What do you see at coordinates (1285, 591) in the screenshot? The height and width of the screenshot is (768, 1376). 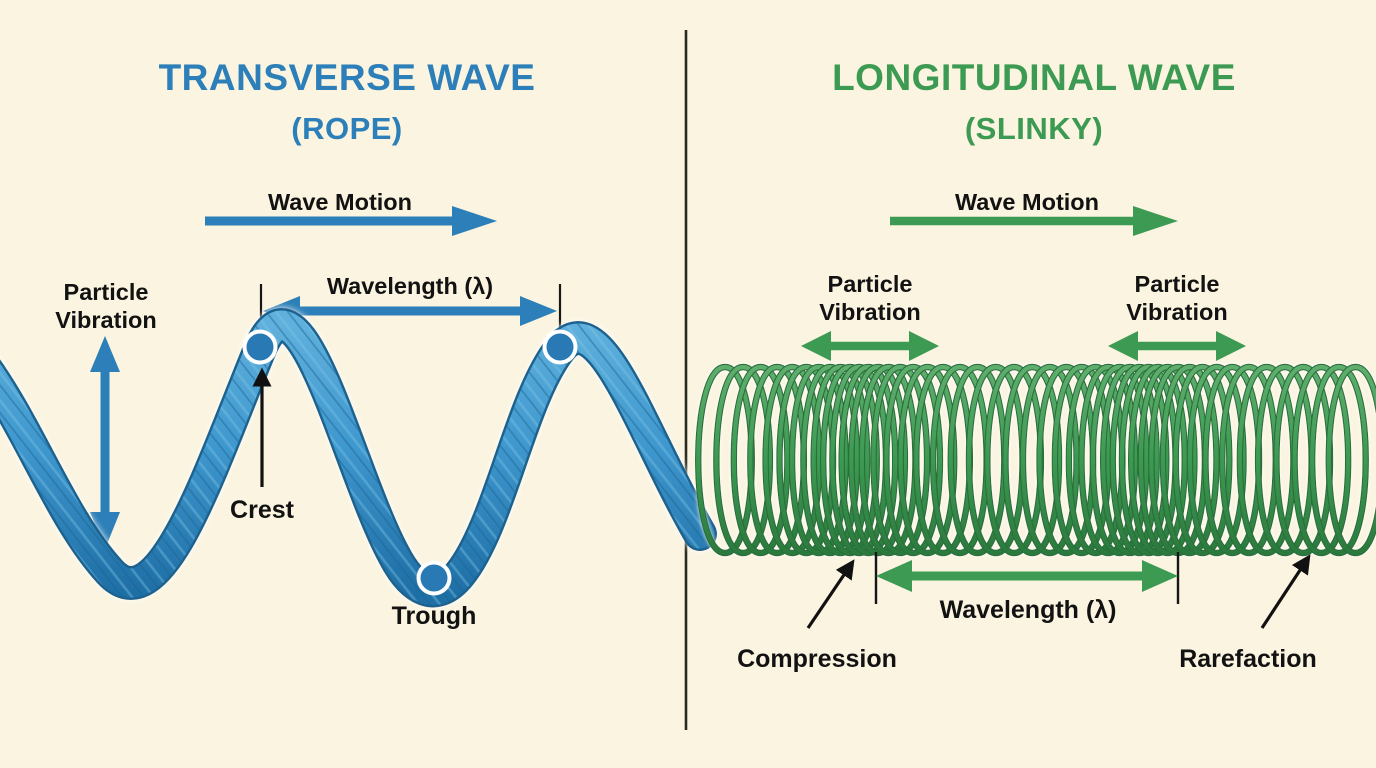 I see `rarefaction-pointer-arrow` at bounding box center [1285, 591].